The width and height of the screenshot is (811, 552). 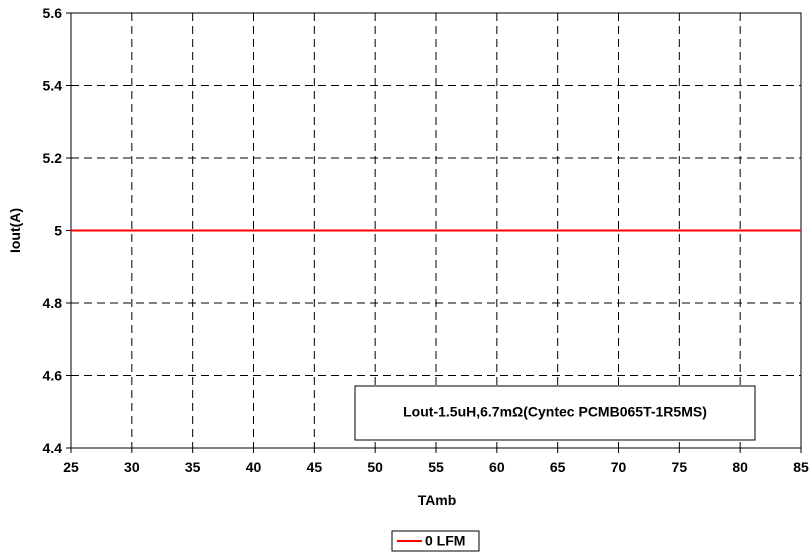 I want to click on x-tick-label-80: 80, so click(x=740, y=467).